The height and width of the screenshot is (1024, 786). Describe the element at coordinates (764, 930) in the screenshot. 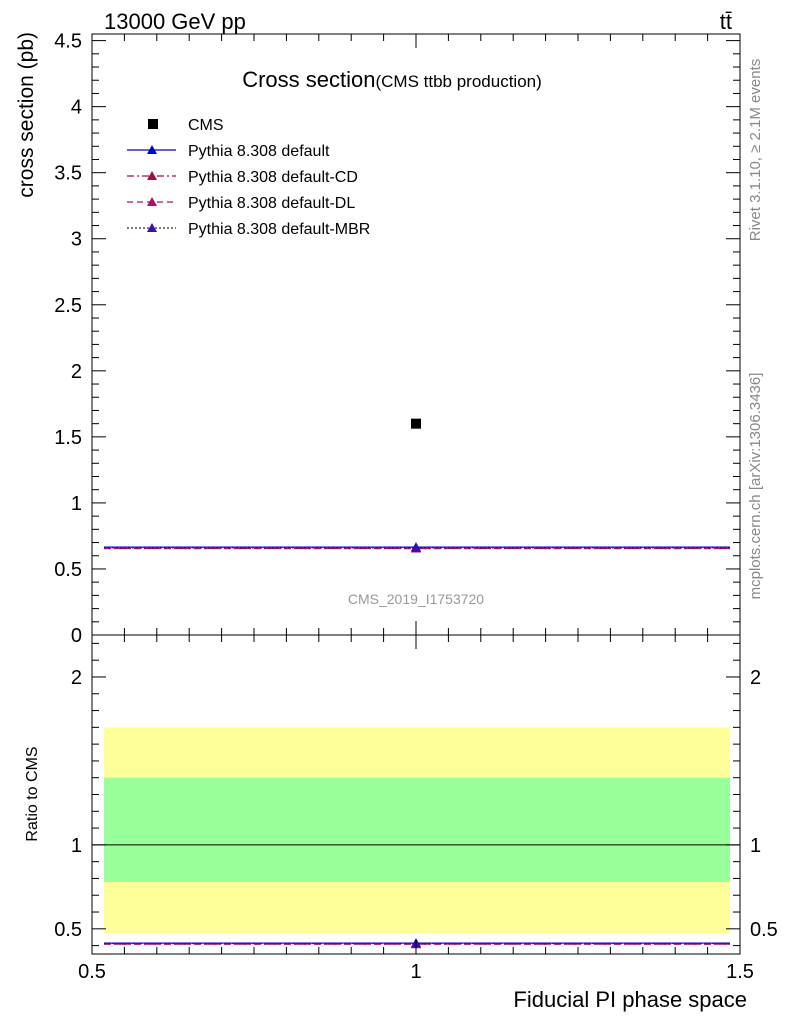

I see `ratio-y-tick-label-right-0: 0.5` at that location.